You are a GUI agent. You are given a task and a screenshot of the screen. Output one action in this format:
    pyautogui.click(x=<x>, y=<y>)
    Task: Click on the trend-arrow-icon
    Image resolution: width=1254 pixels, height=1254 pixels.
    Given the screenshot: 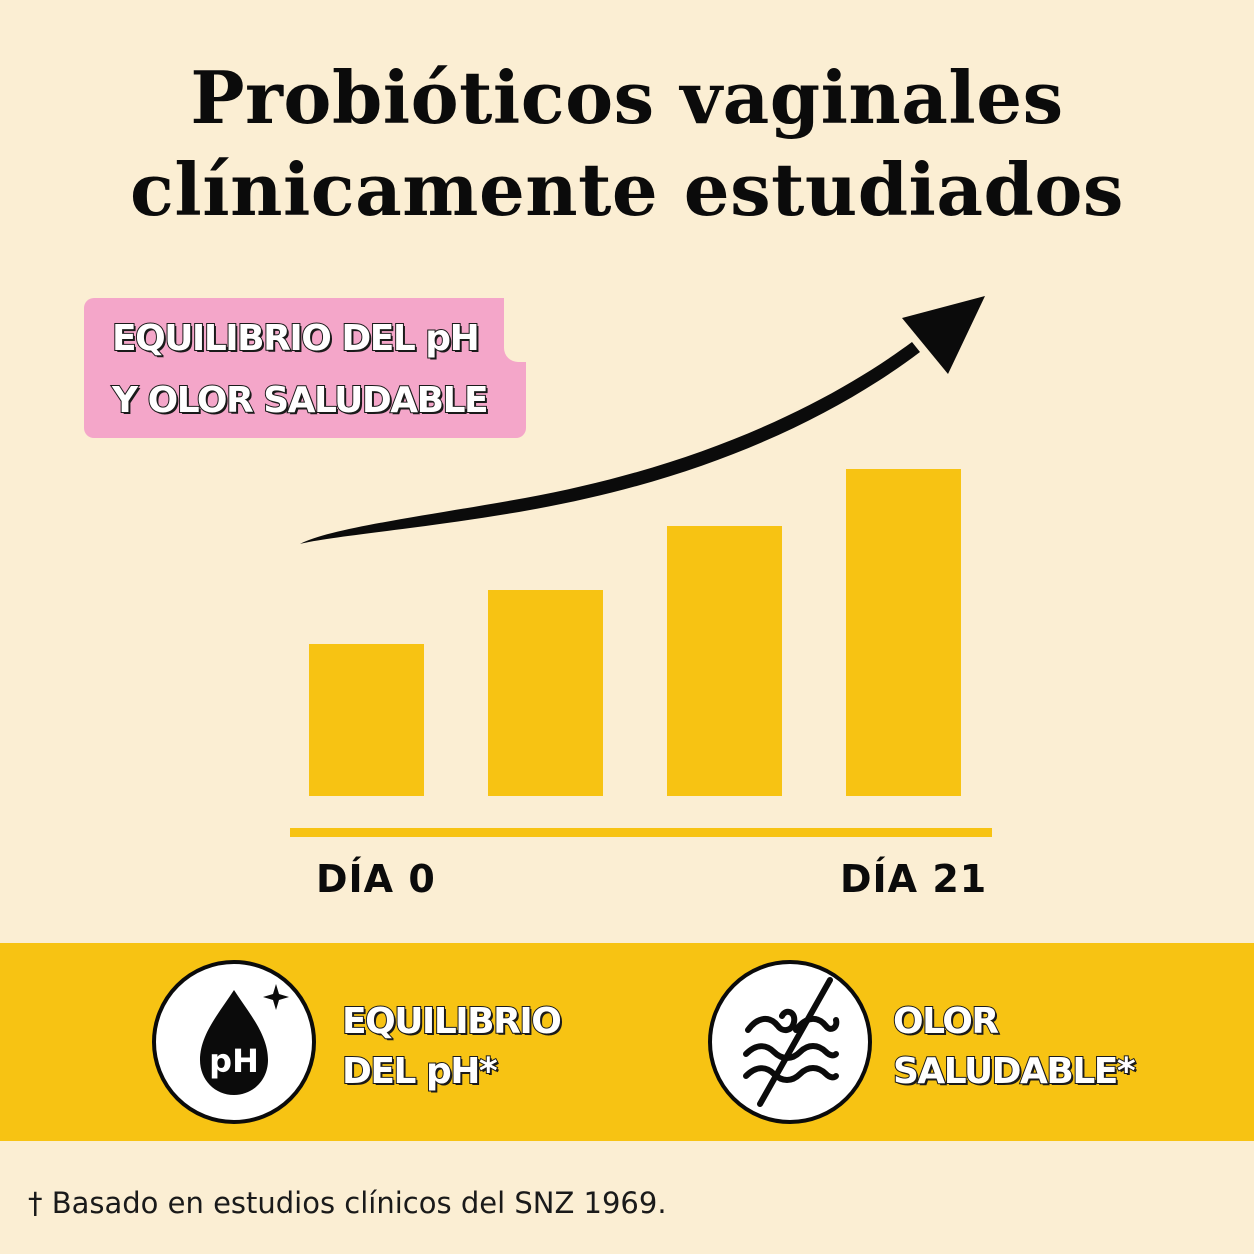 What is the action you would take?
    pyautogui.click(x=642, y=420)
    